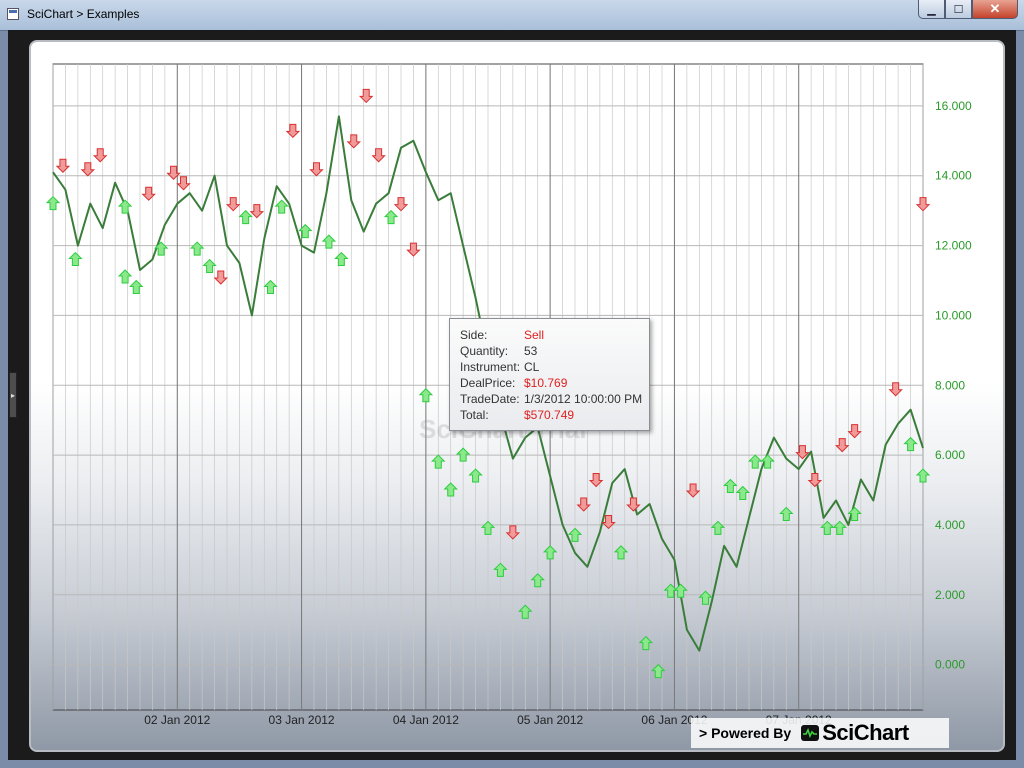 The width and height of the screenshot is (1024, 768). Describe the element at coordinates (931, 9) in the screenshot. I see `minimize-button: ▁` at that location.